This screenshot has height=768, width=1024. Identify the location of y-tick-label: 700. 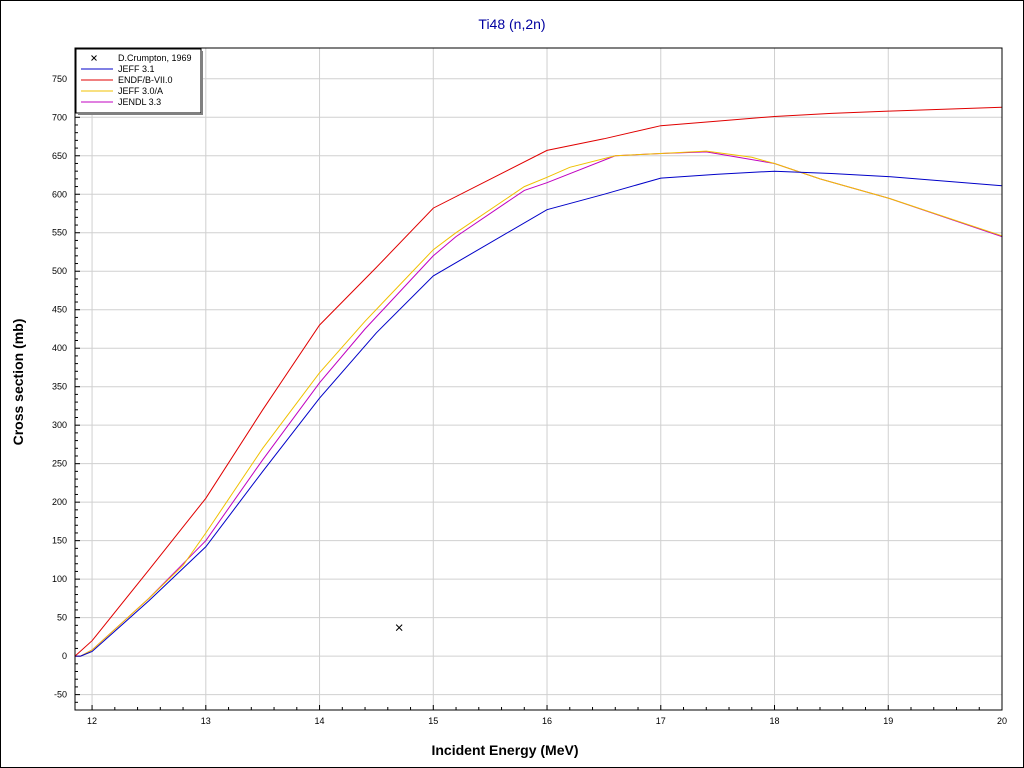
(59, 117).